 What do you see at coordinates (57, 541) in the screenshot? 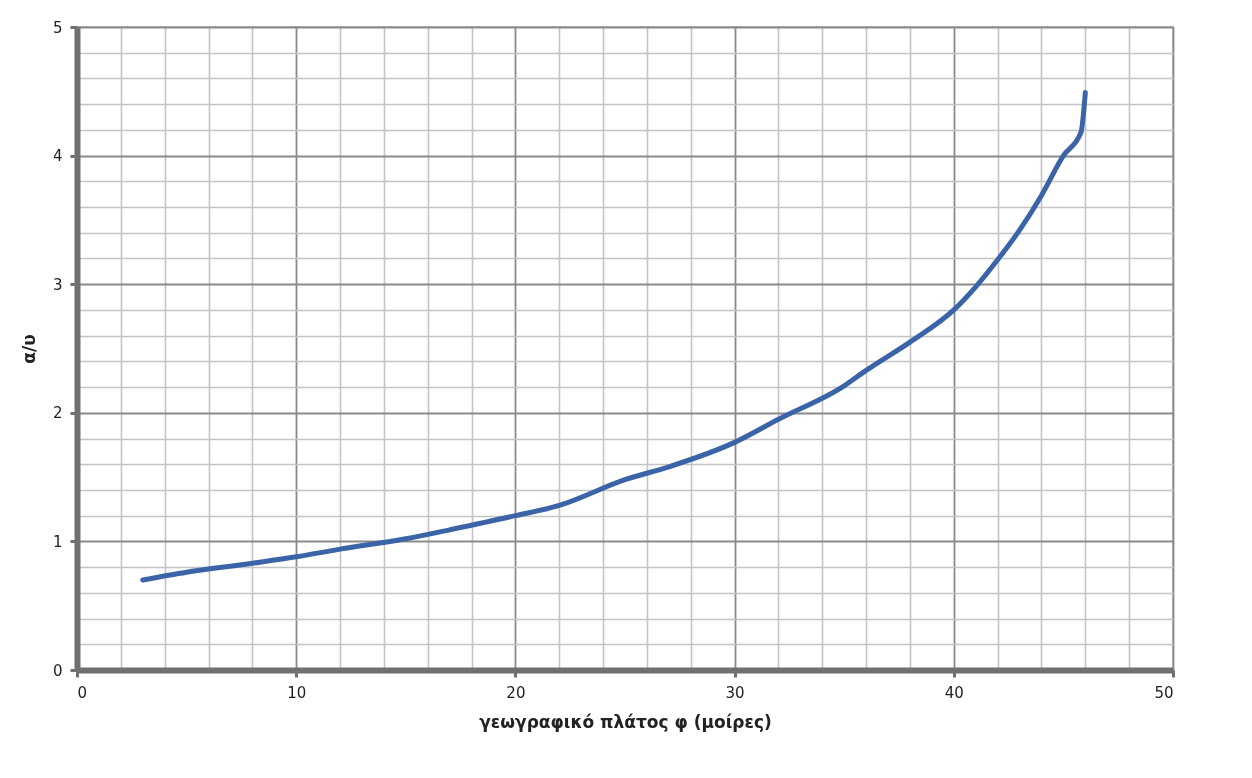
I see `y-tick-label: 1` at bounding box center [57, 541].